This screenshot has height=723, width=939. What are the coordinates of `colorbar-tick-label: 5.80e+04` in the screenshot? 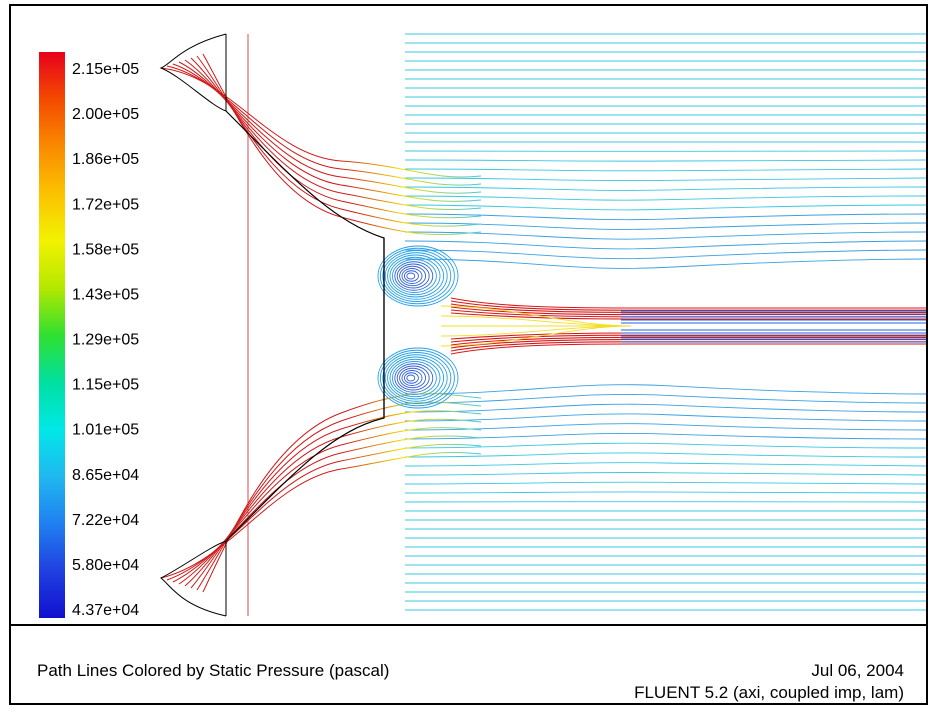 It's located at (105, 565).